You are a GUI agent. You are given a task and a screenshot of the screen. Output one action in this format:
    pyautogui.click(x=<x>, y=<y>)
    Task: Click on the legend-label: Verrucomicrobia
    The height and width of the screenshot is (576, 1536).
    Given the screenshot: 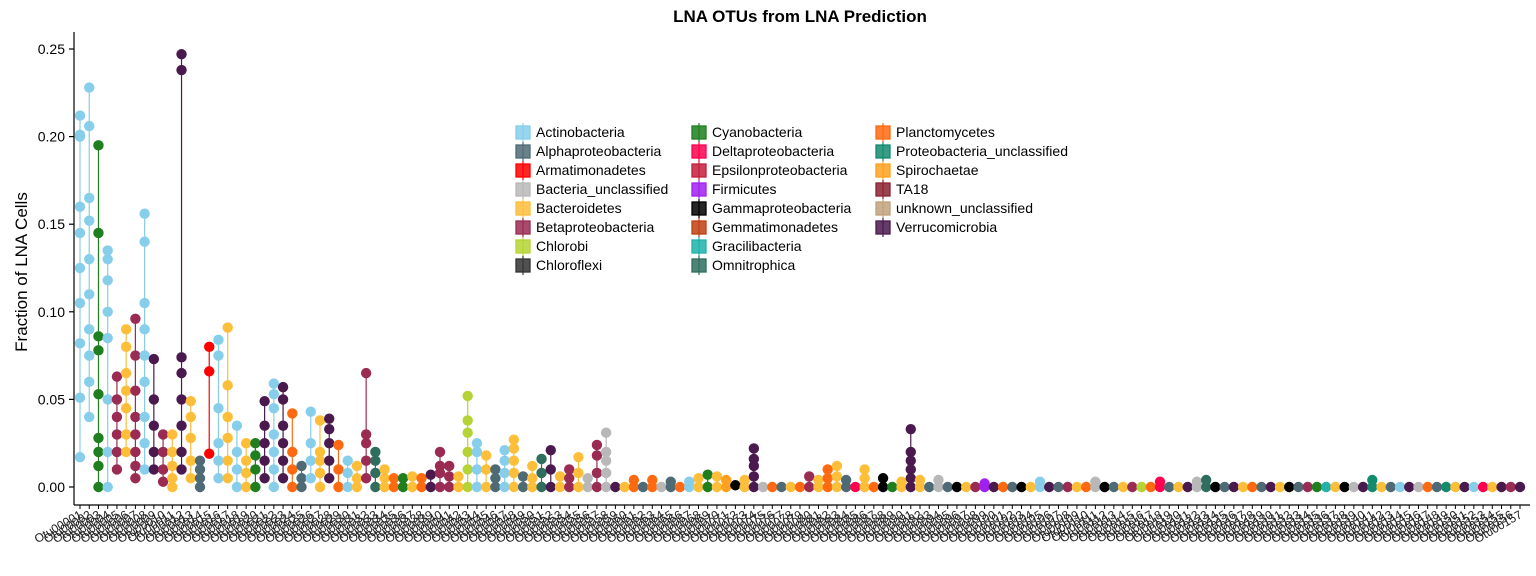 What is the action you would take?
    pyautogui.click(x=946, y=227)
    